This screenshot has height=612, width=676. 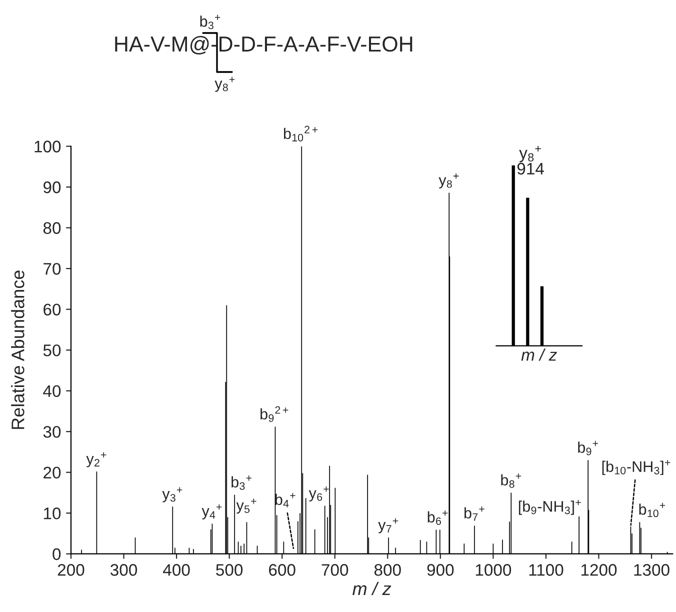 I want to click on y-tick-label: 20, so click(x=52, y=472).